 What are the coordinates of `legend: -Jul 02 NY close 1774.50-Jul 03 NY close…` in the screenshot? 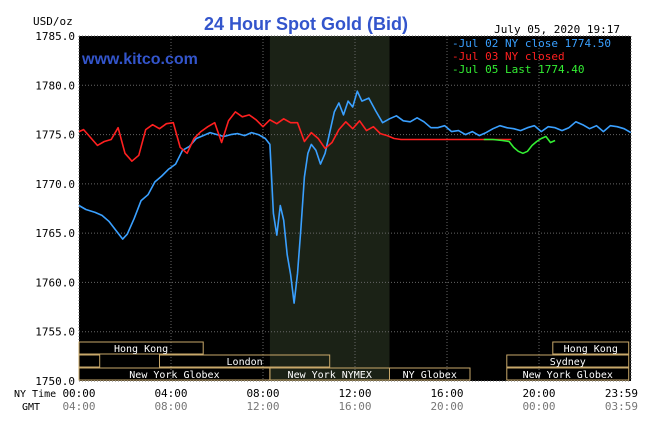 It's located at (531, 56).